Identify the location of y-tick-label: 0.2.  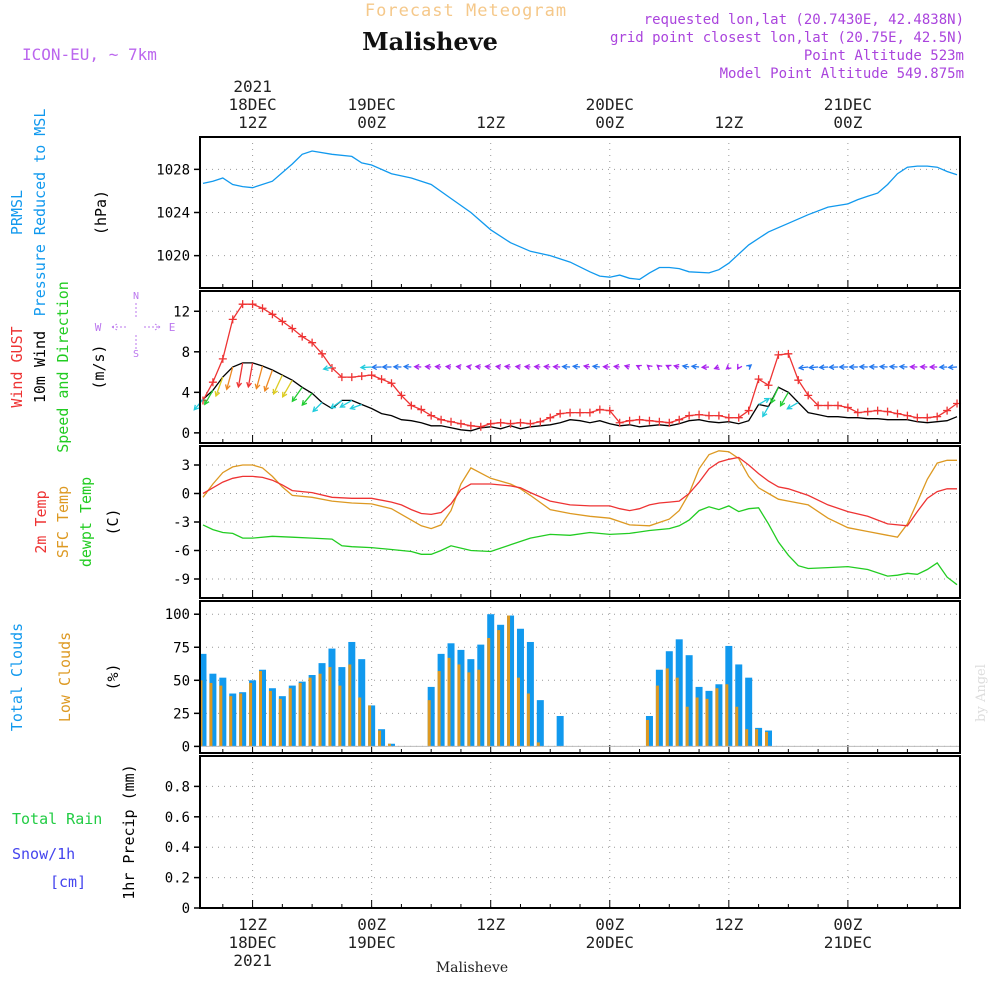
(177, 879).